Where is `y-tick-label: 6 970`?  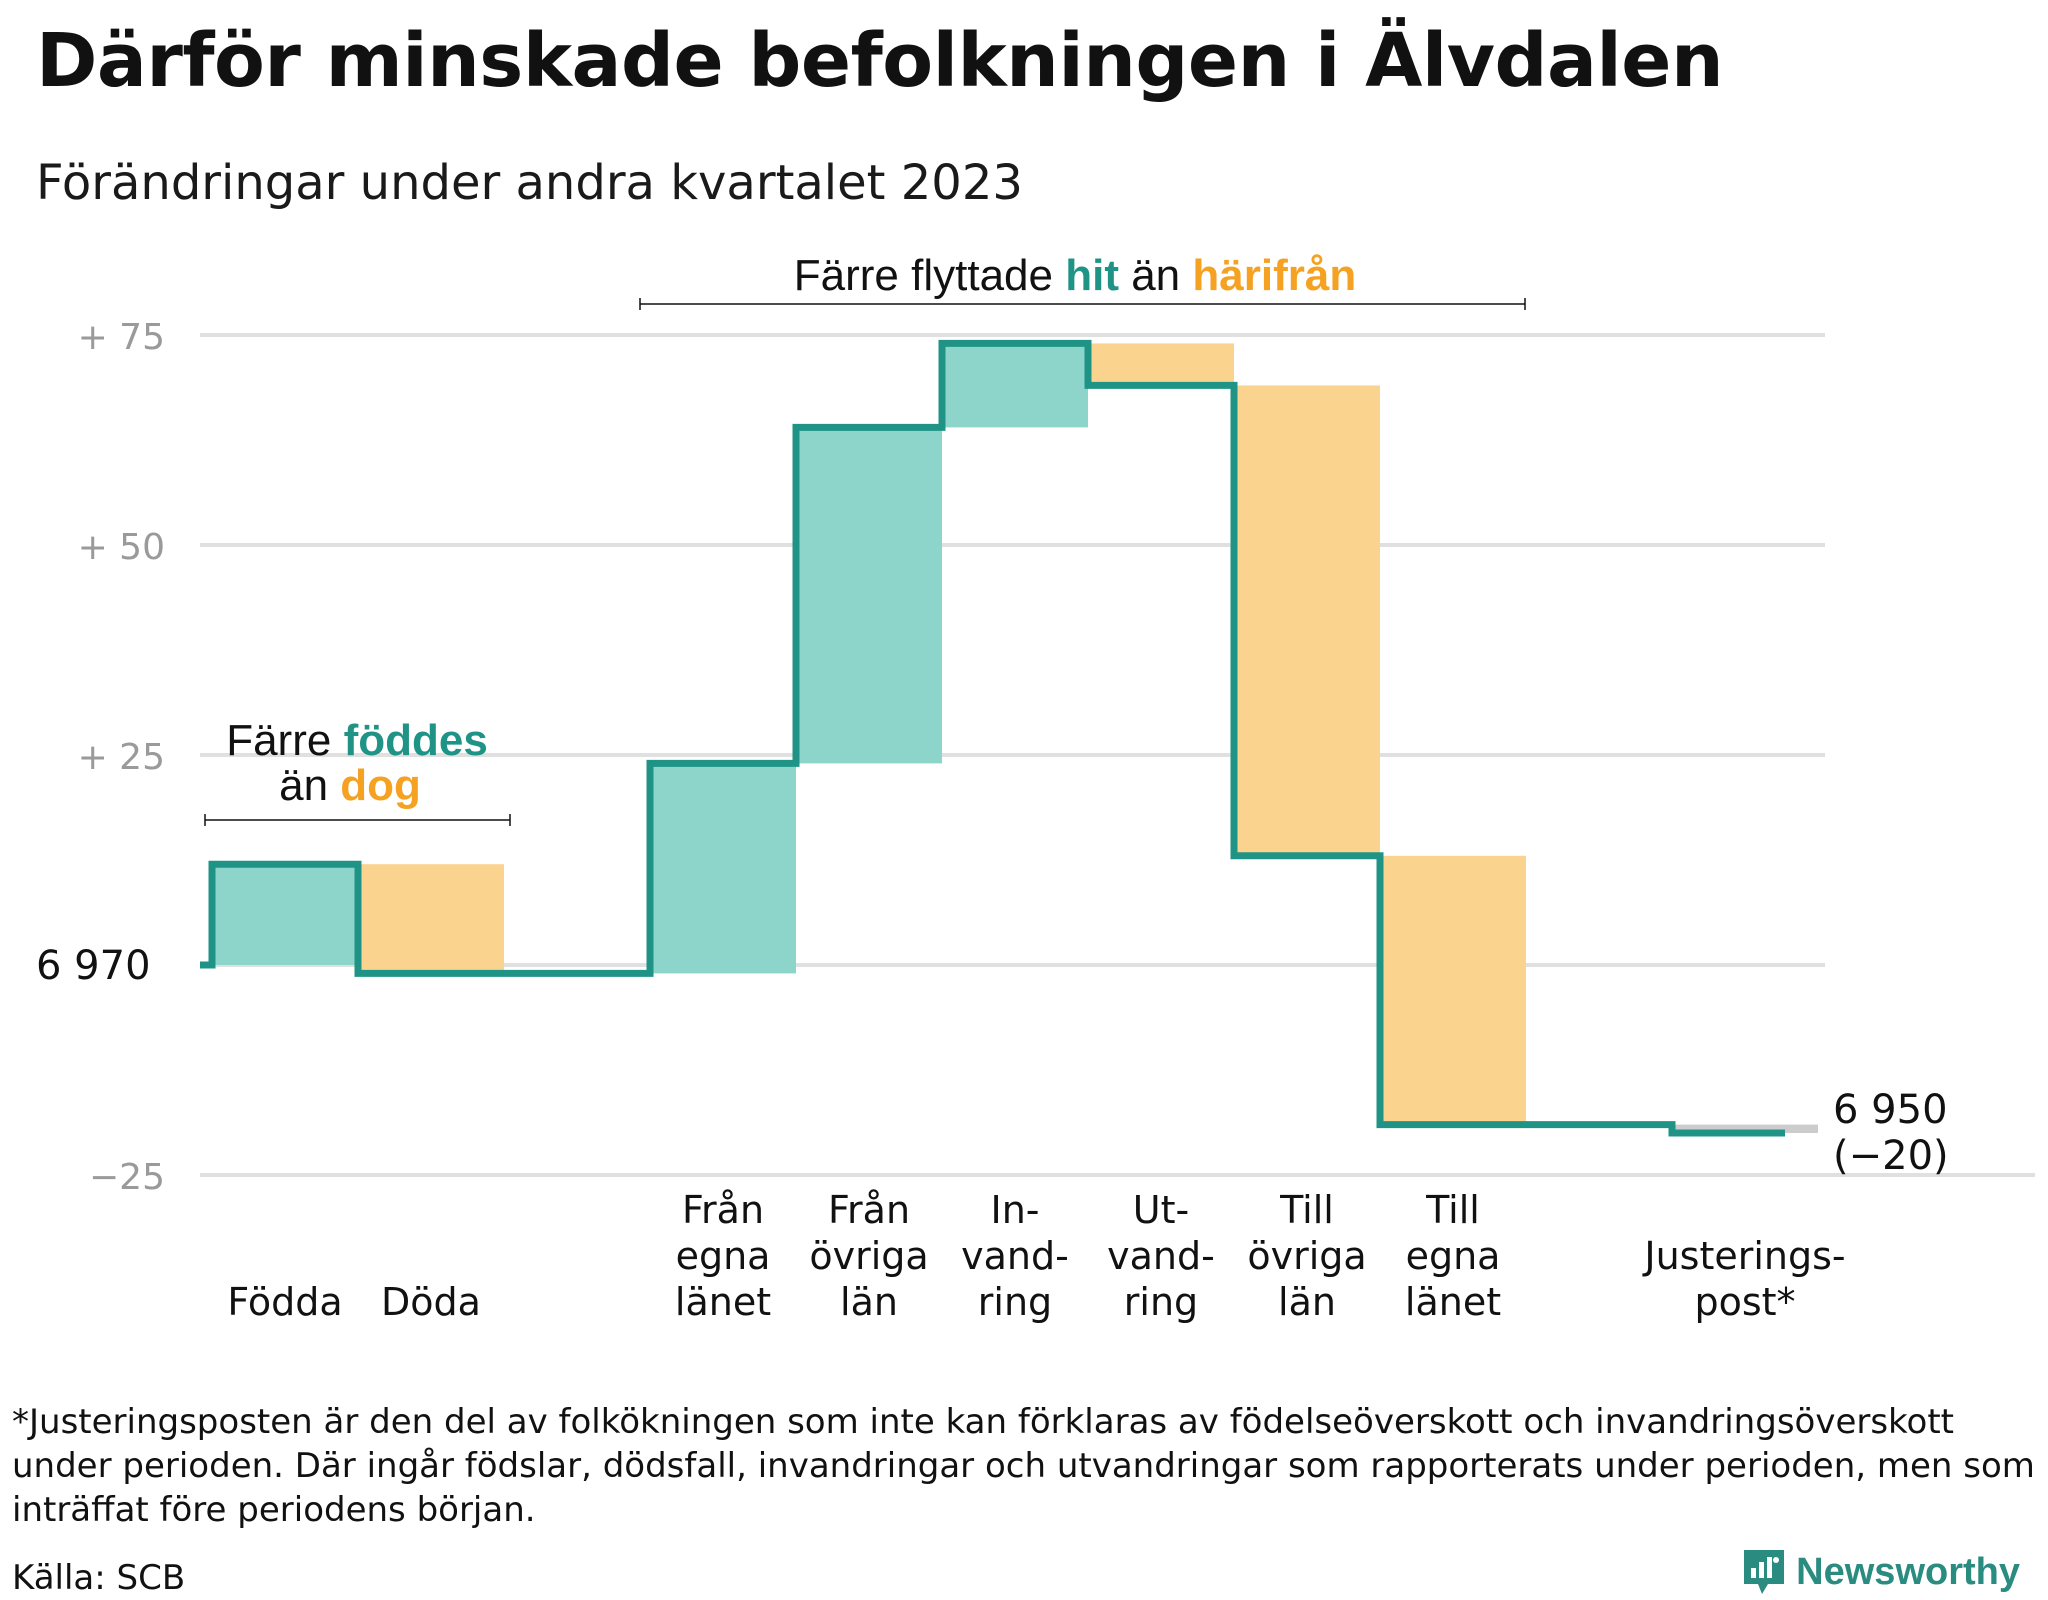 y-tick-label: 6 970 is located at coordinates (93, 966).